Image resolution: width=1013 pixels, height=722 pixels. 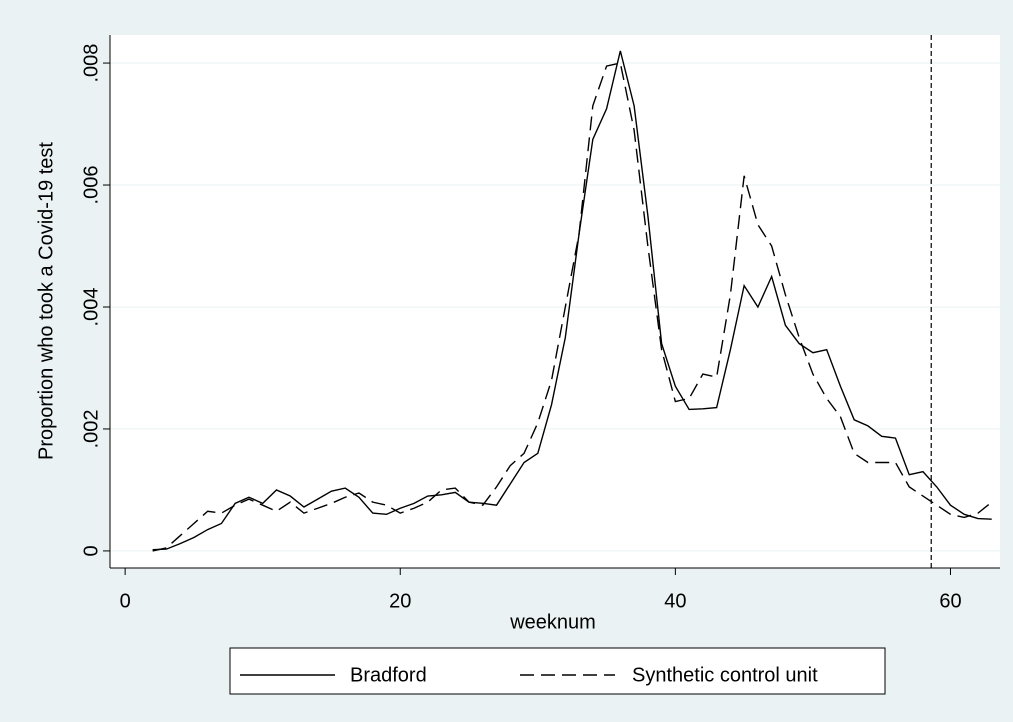 What do you see at coordinates (46, 301) in the screenshot?
I see `y-axis-label: Proportion who took a Covid-19 test` at bounding box center [46, 301].